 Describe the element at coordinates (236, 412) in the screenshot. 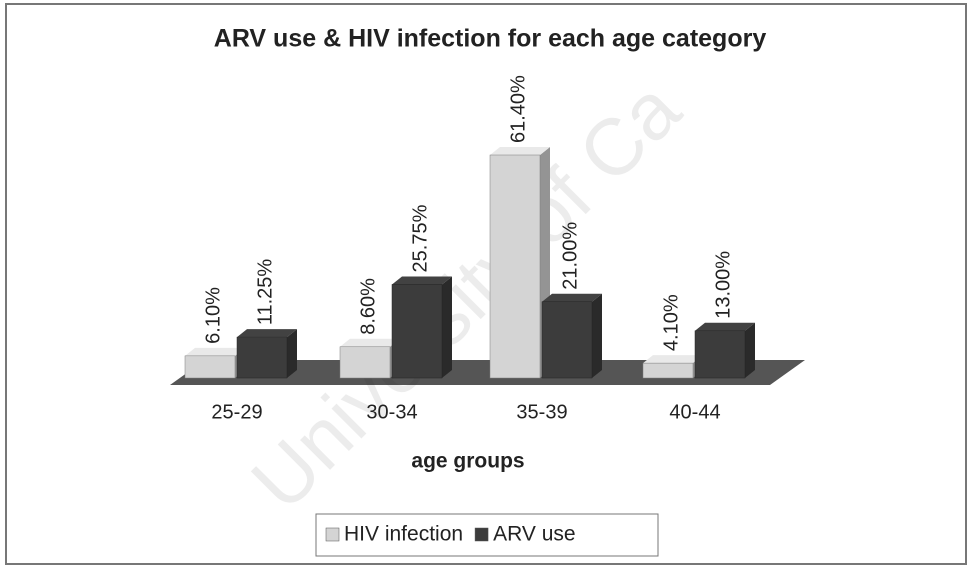

I see `x-tick-label: 25-29` at that location.